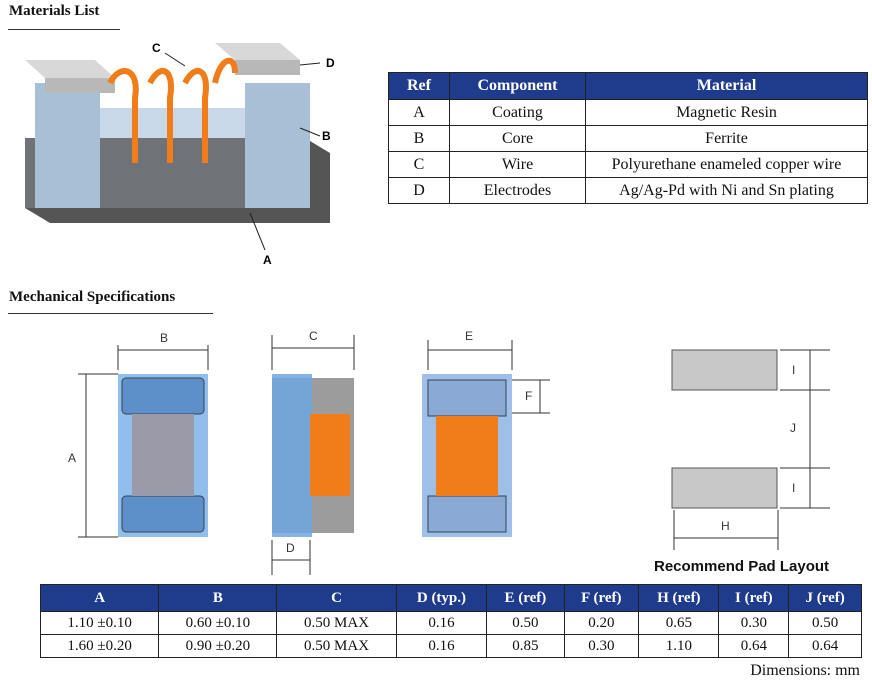 This screenshot has width=872, height=683. I want to click on mechanical-title: Mechanical Specifications, so click(92, 297).